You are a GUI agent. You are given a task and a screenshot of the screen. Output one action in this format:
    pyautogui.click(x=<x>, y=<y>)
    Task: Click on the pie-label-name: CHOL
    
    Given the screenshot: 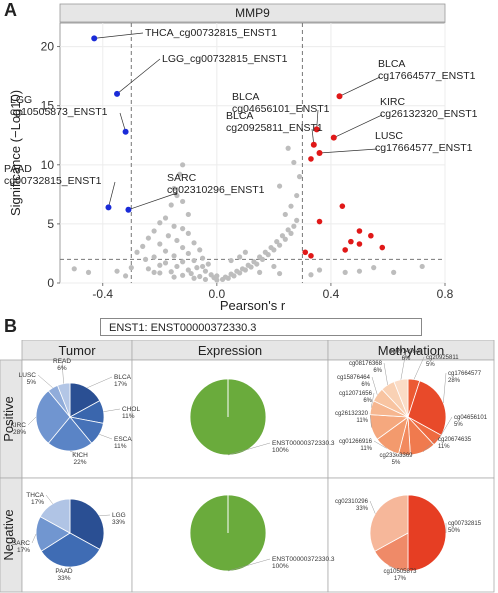 What is the action you would take?
    pyautogui.click(x=131, y=409)
    